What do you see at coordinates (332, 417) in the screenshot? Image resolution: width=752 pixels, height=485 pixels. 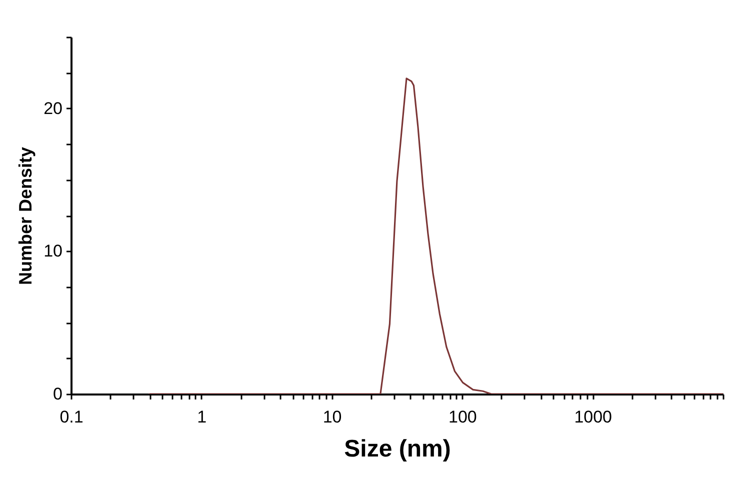 I see `x-tick-label: 10` at bounding box center [332, 417].